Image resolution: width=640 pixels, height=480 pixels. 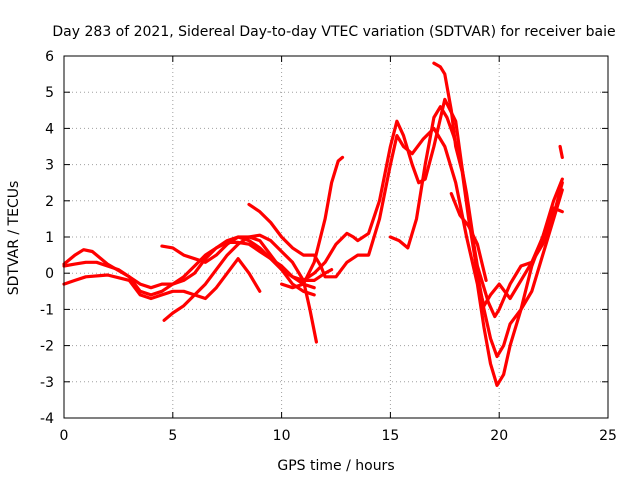 I want to click on y-tick-label-1: 1, so click(x=49, y=238).